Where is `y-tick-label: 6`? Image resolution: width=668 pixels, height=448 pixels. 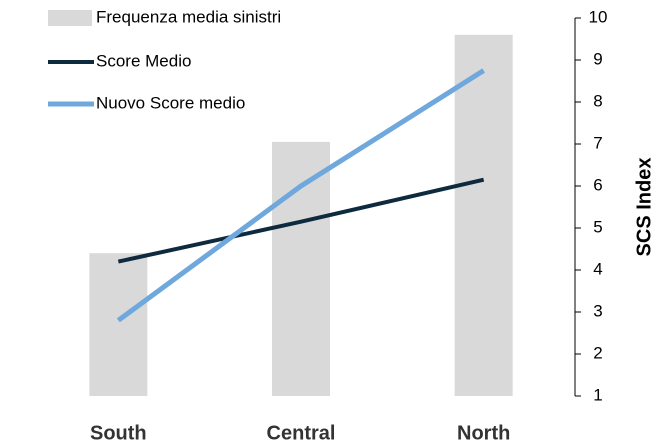
y-tick-label: 6 is located at coordinates (597, 184).